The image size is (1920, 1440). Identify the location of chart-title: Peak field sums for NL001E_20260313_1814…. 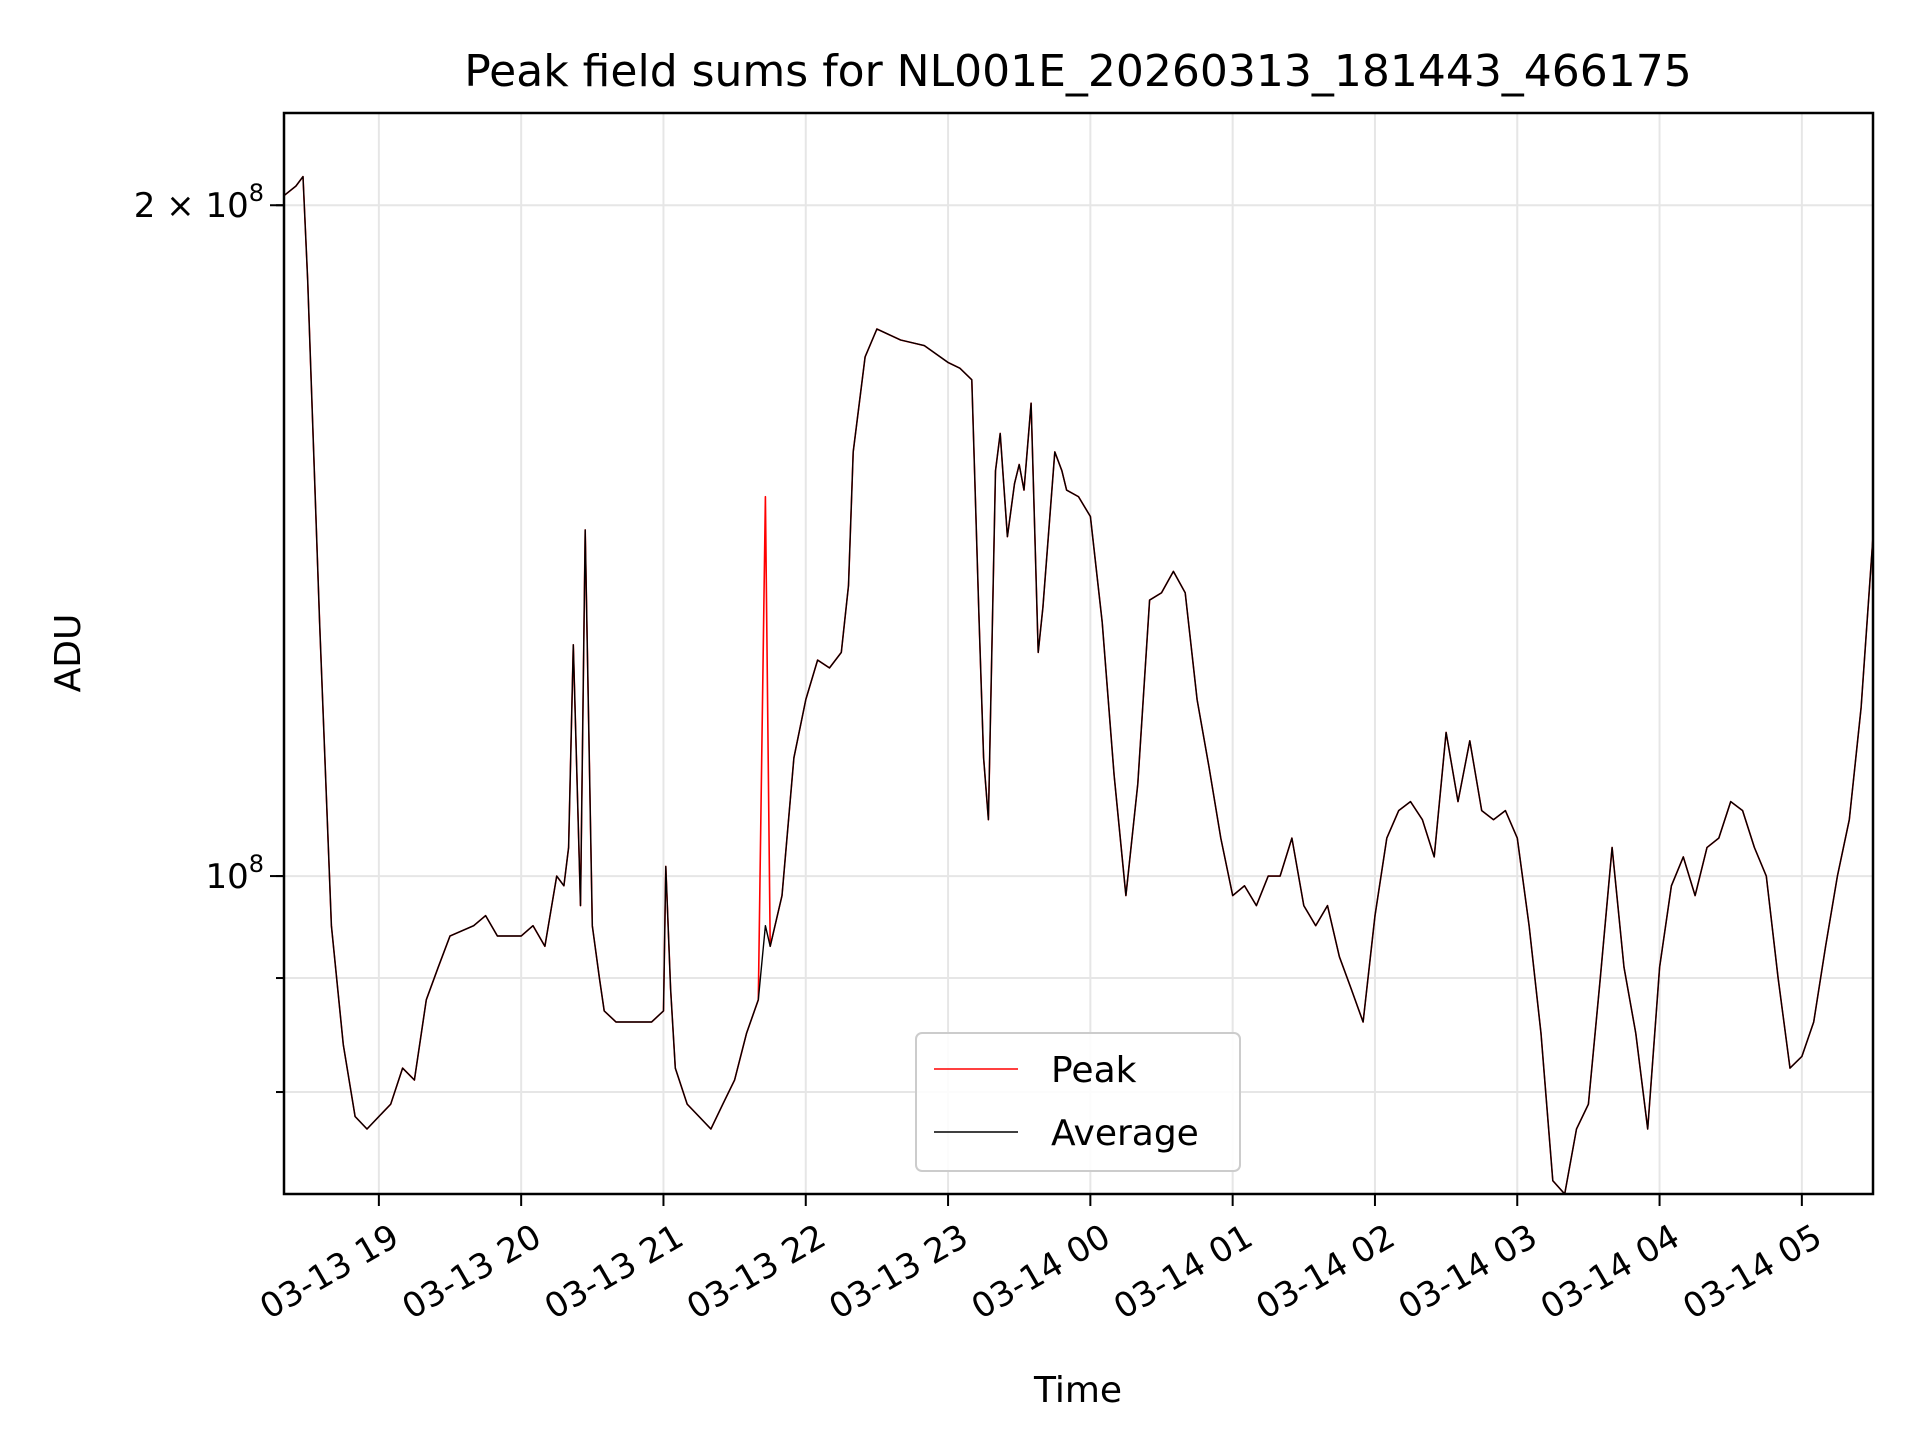
(1078, 71).